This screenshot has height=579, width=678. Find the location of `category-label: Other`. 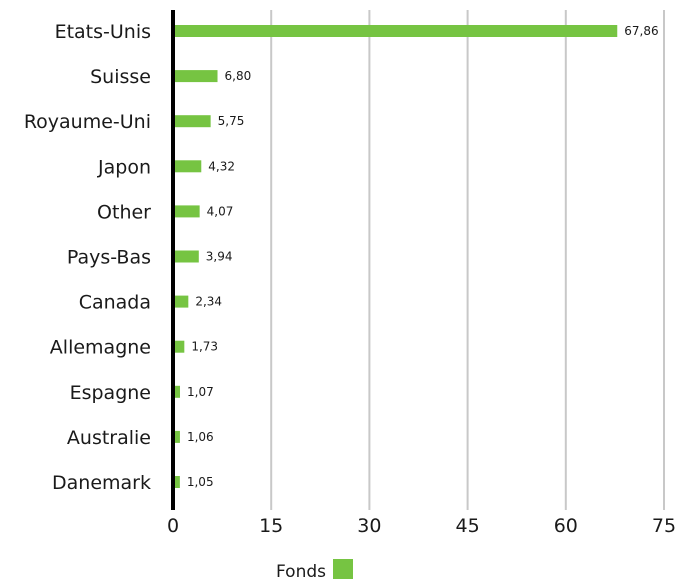

category-label: Other is located at coordinates (124, 212).